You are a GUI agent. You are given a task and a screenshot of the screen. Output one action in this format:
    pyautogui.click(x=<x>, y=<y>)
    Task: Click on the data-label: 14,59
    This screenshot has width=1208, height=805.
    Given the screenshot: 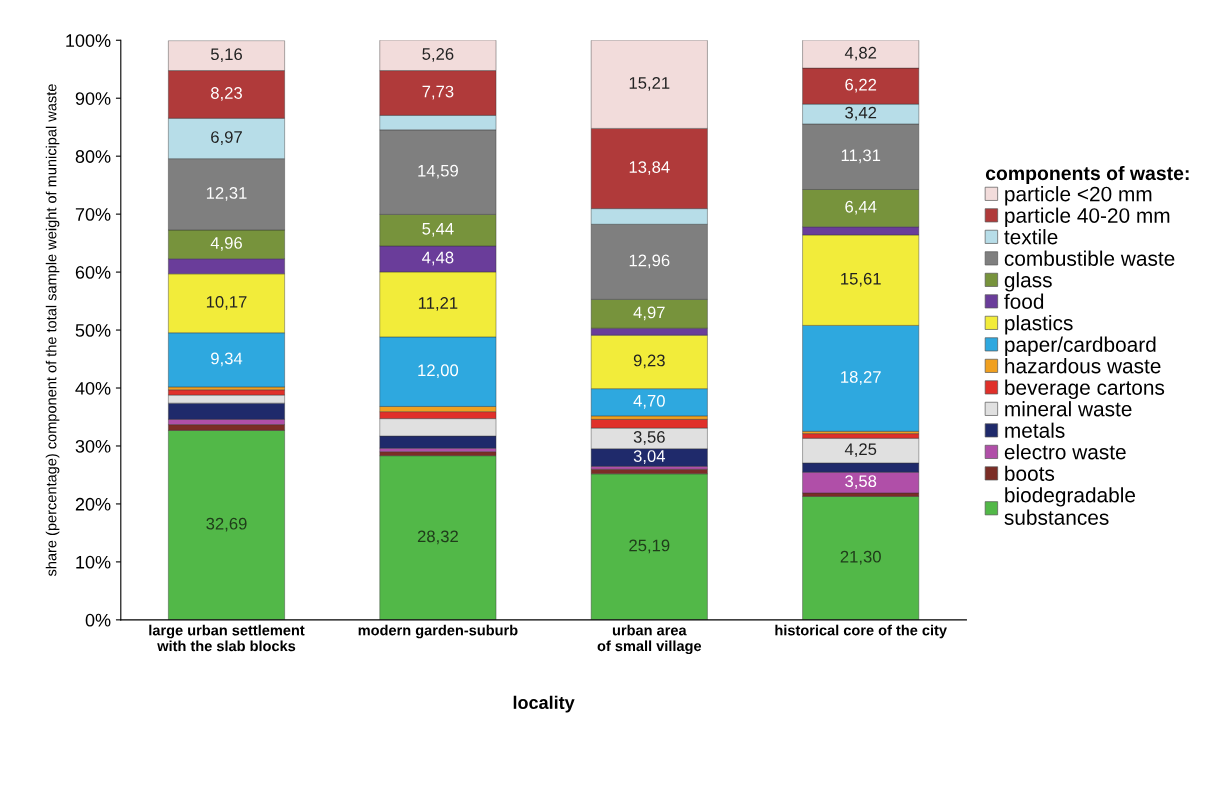 What is the action you would take?
    pyautogui.click(x=438, y=171)
    